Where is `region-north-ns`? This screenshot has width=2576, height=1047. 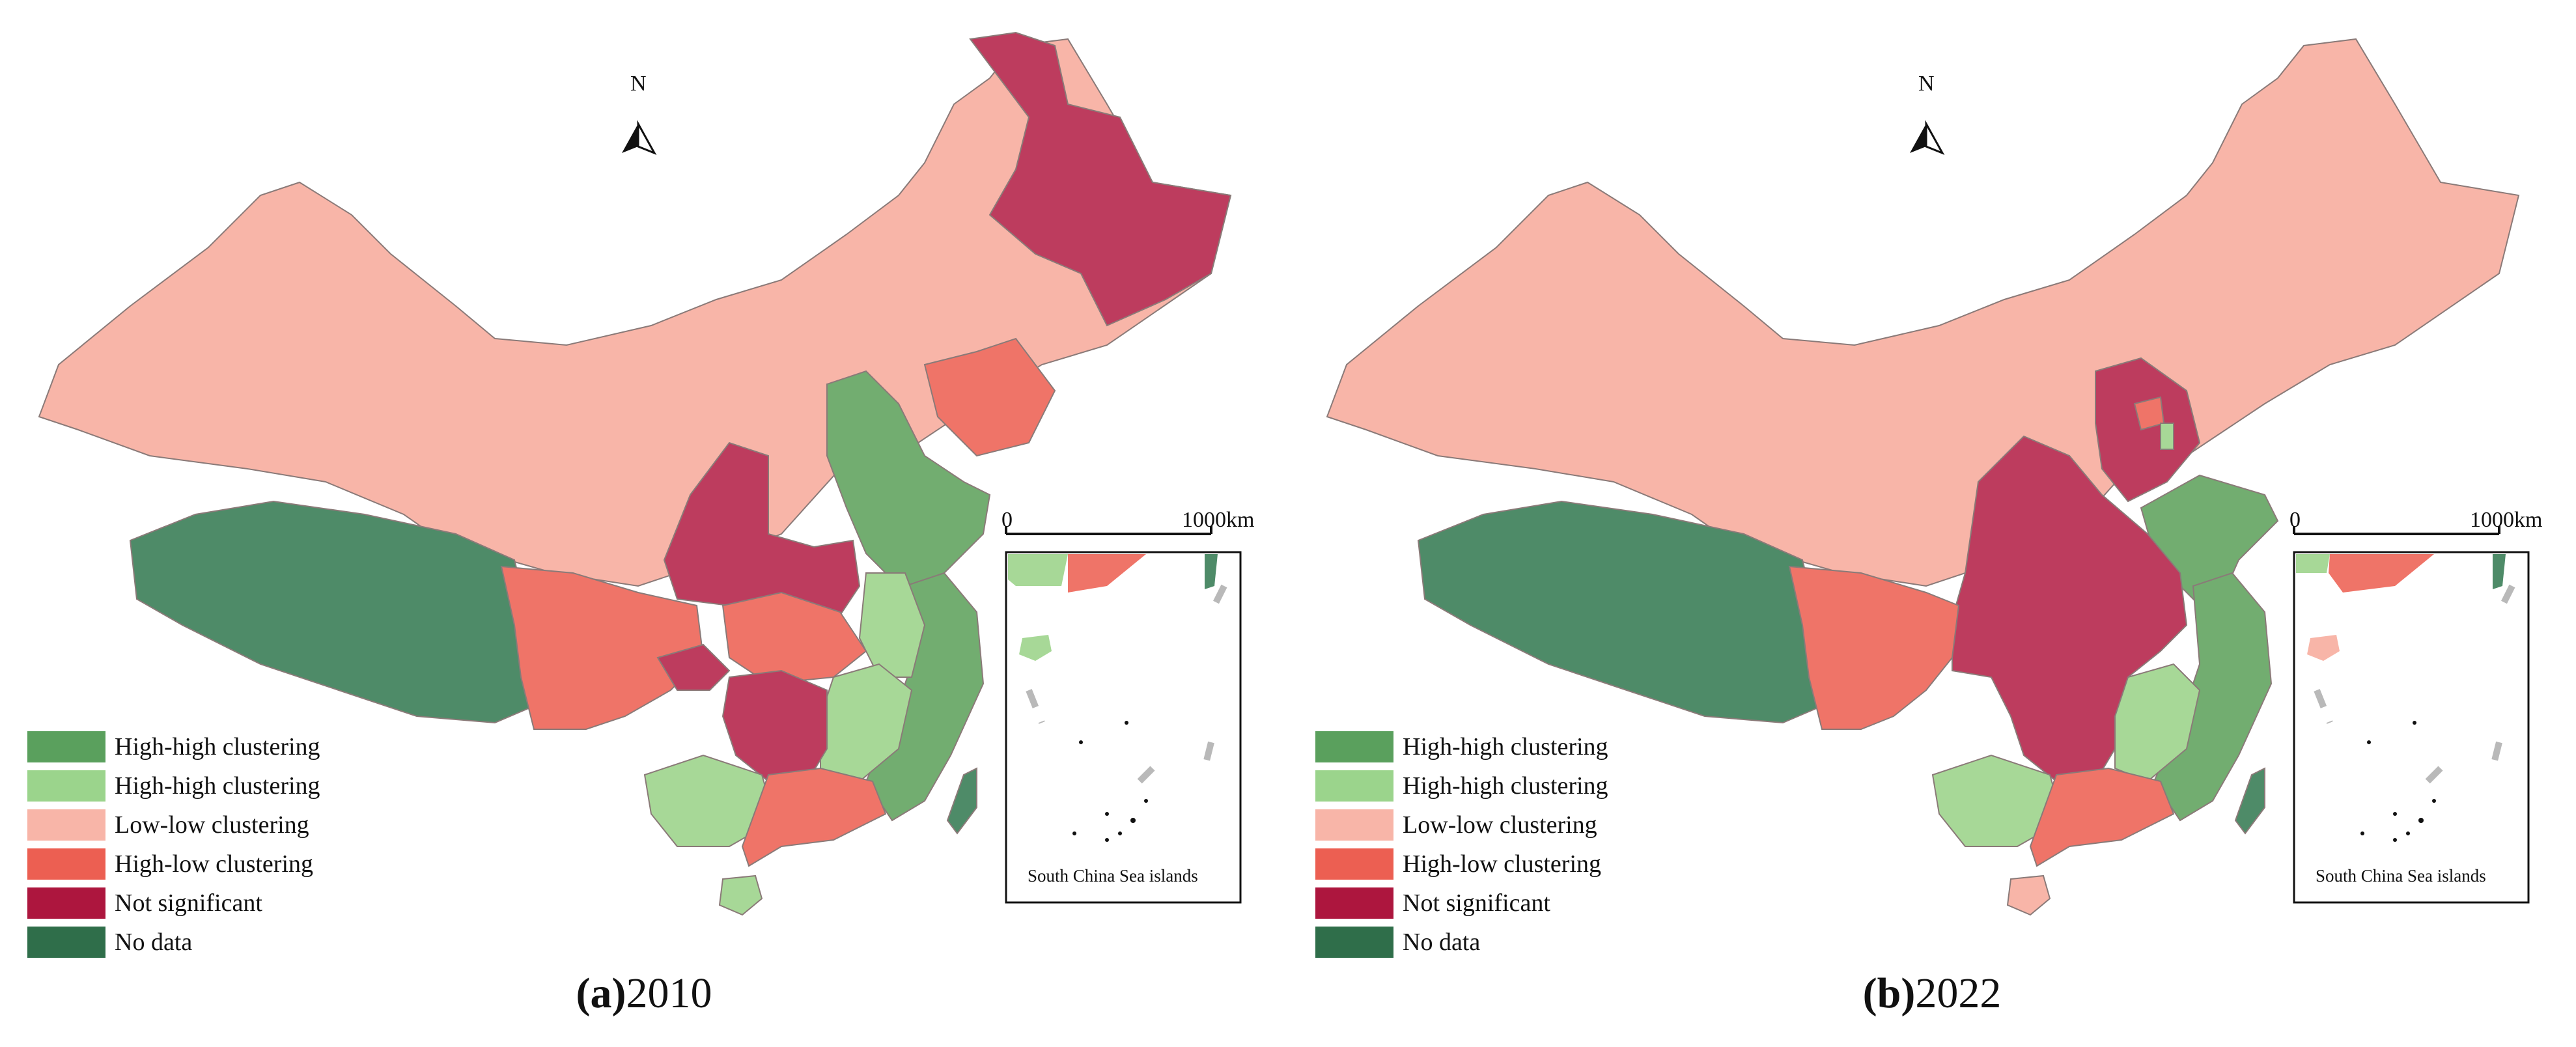 region-north-ns is located at coordinates (2148, 430).